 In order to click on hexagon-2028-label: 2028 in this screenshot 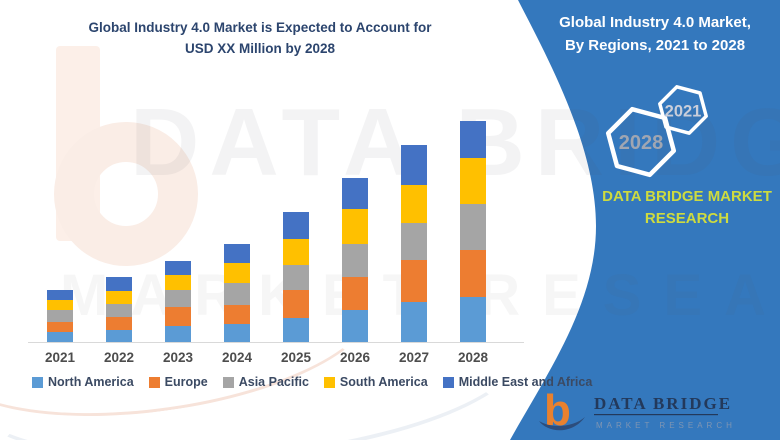, I will do `click(641, 143)`.